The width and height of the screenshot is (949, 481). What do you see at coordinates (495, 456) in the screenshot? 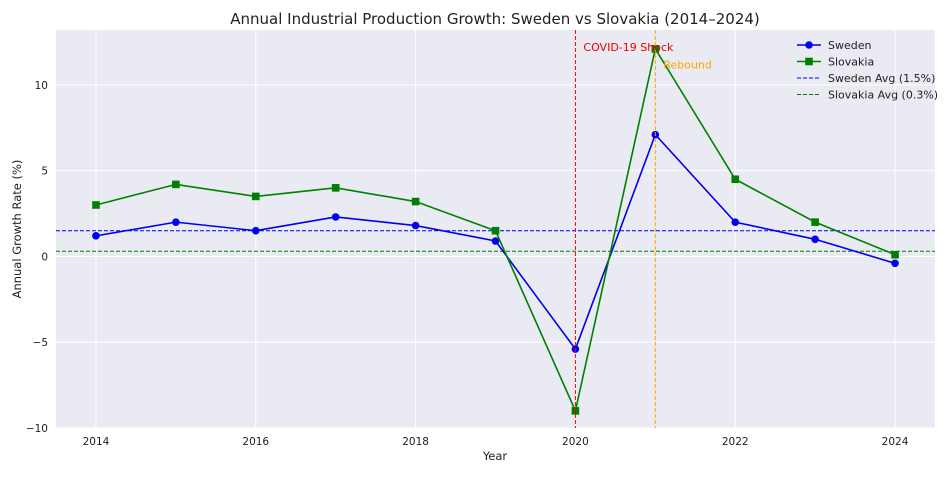
I see `x-axis-label: Year` at bounding box center [495, 456].